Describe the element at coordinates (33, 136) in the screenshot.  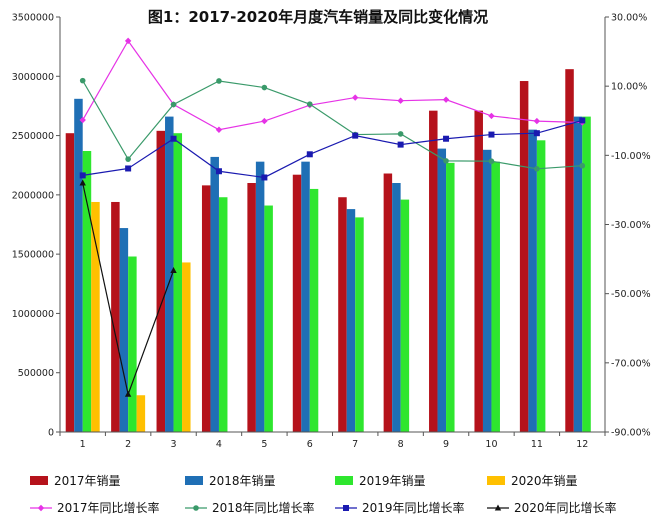
I see `y-left-tick-label: 2500000` at that location.